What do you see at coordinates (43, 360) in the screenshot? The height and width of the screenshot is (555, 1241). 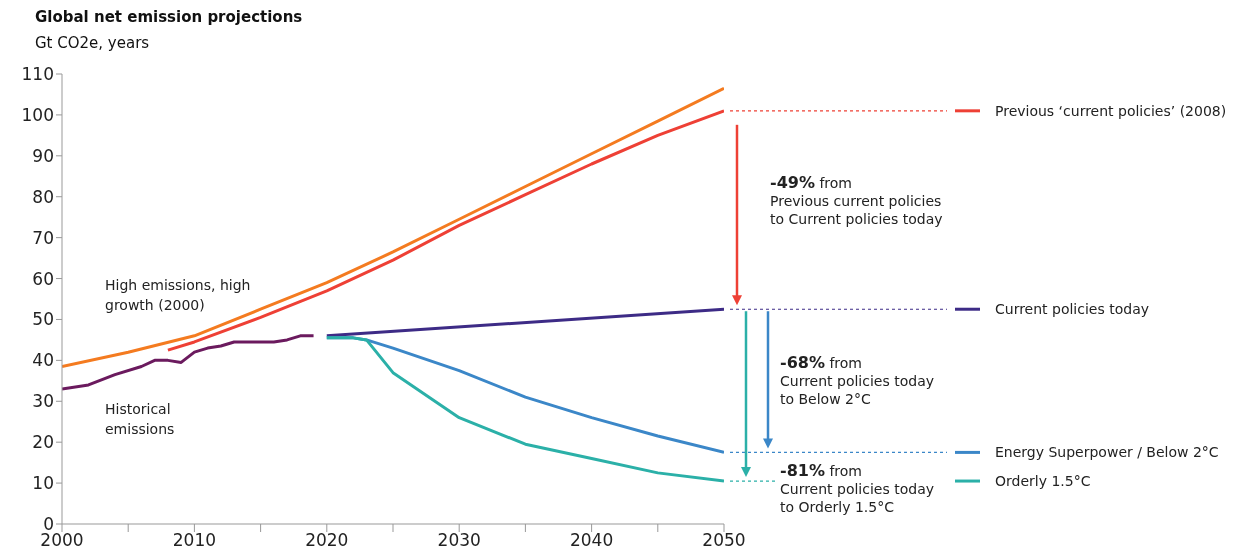 I see `y-tick-label: 40` at bounding box center [43, 360].